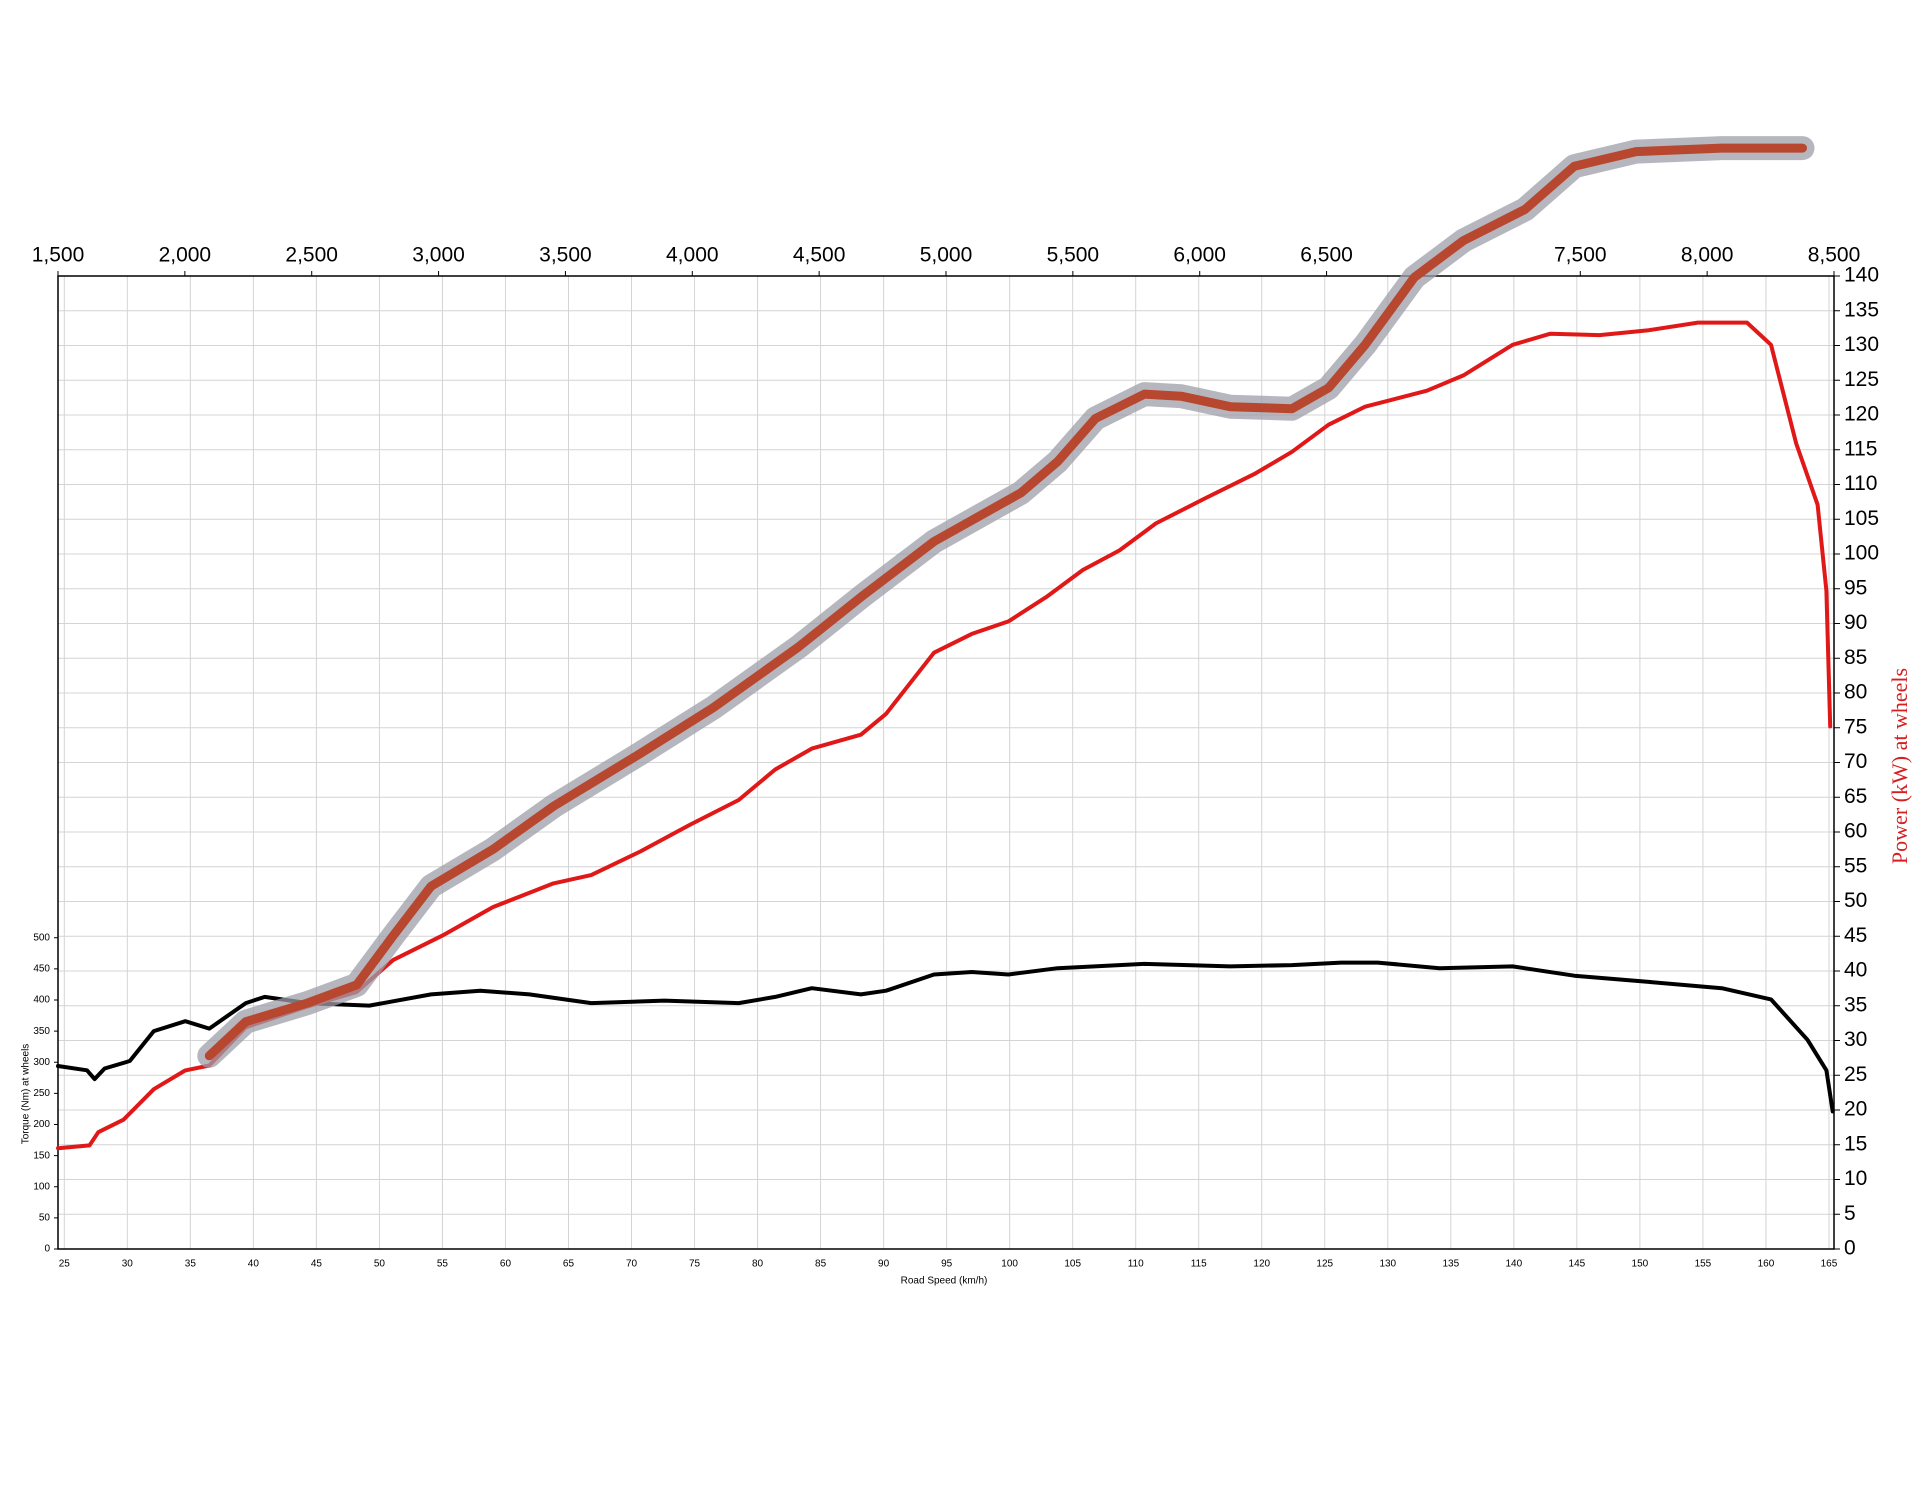  Describe the element at coordinates (1766, 1264) in the screenshot. I see `x-tick-label: 160` at that location.